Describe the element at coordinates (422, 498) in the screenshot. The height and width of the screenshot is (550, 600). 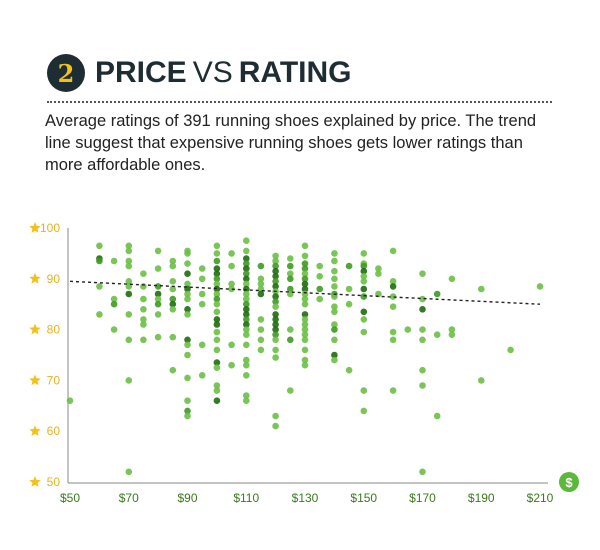
I see `x-tick-label: $170` at that location.